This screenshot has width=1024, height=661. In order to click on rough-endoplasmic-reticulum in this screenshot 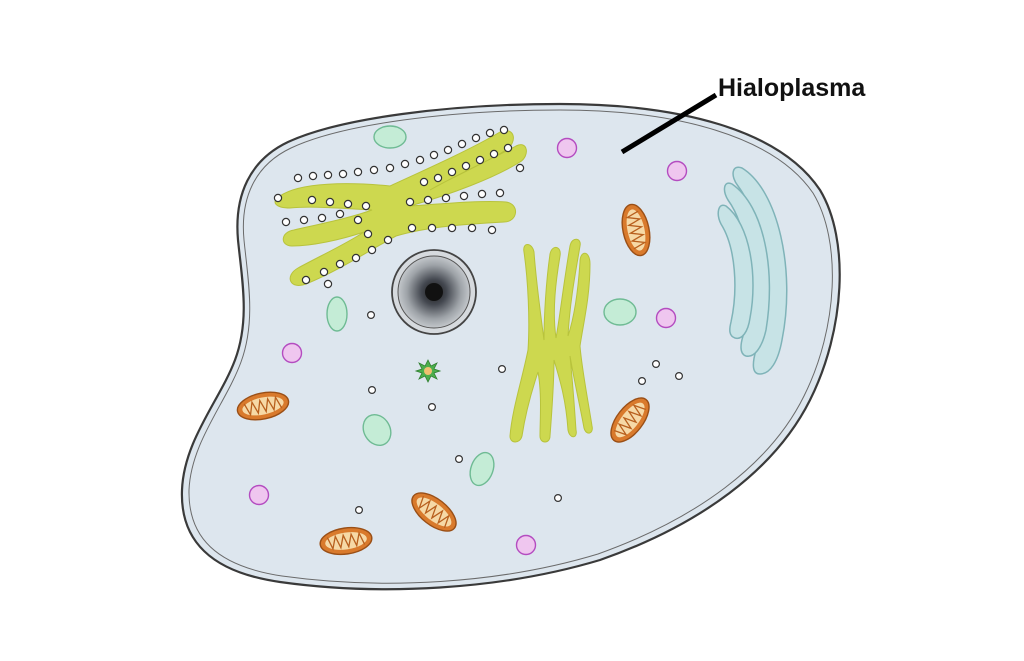, I will do `click(400, 207)`.